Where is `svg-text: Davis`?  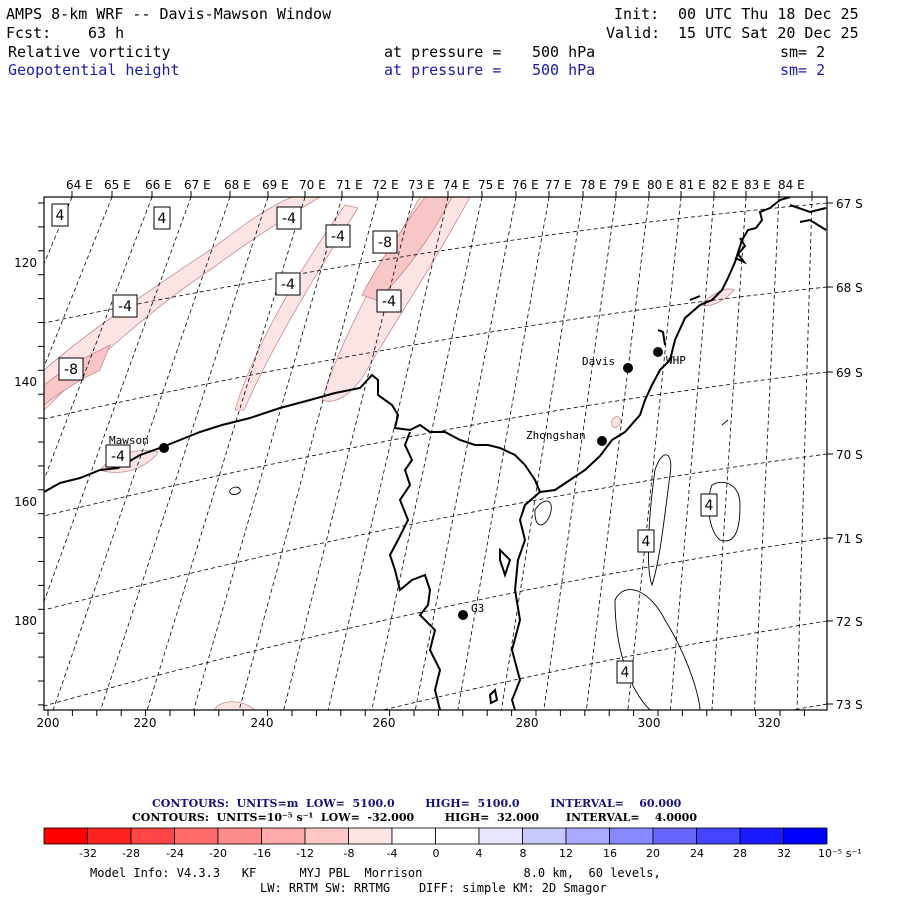 svg-text: Davis is located at coordinates (598, 361).